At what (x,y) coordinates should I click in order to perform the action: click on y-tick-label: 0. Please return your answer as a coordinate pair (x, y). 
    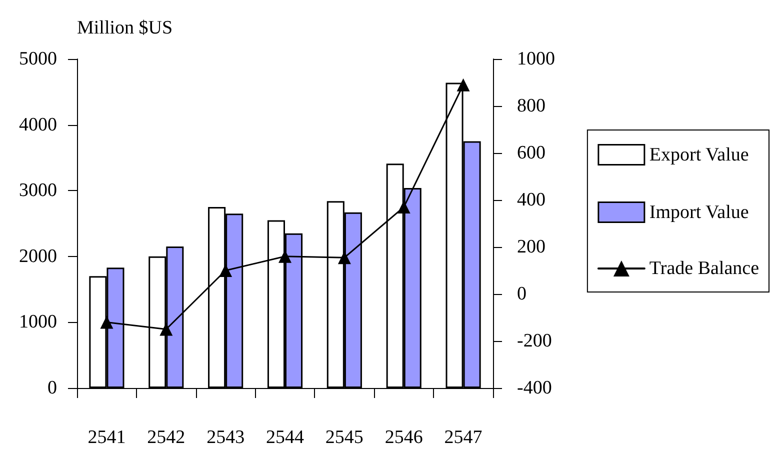
    Looking at the image, I should click on (52, 388).